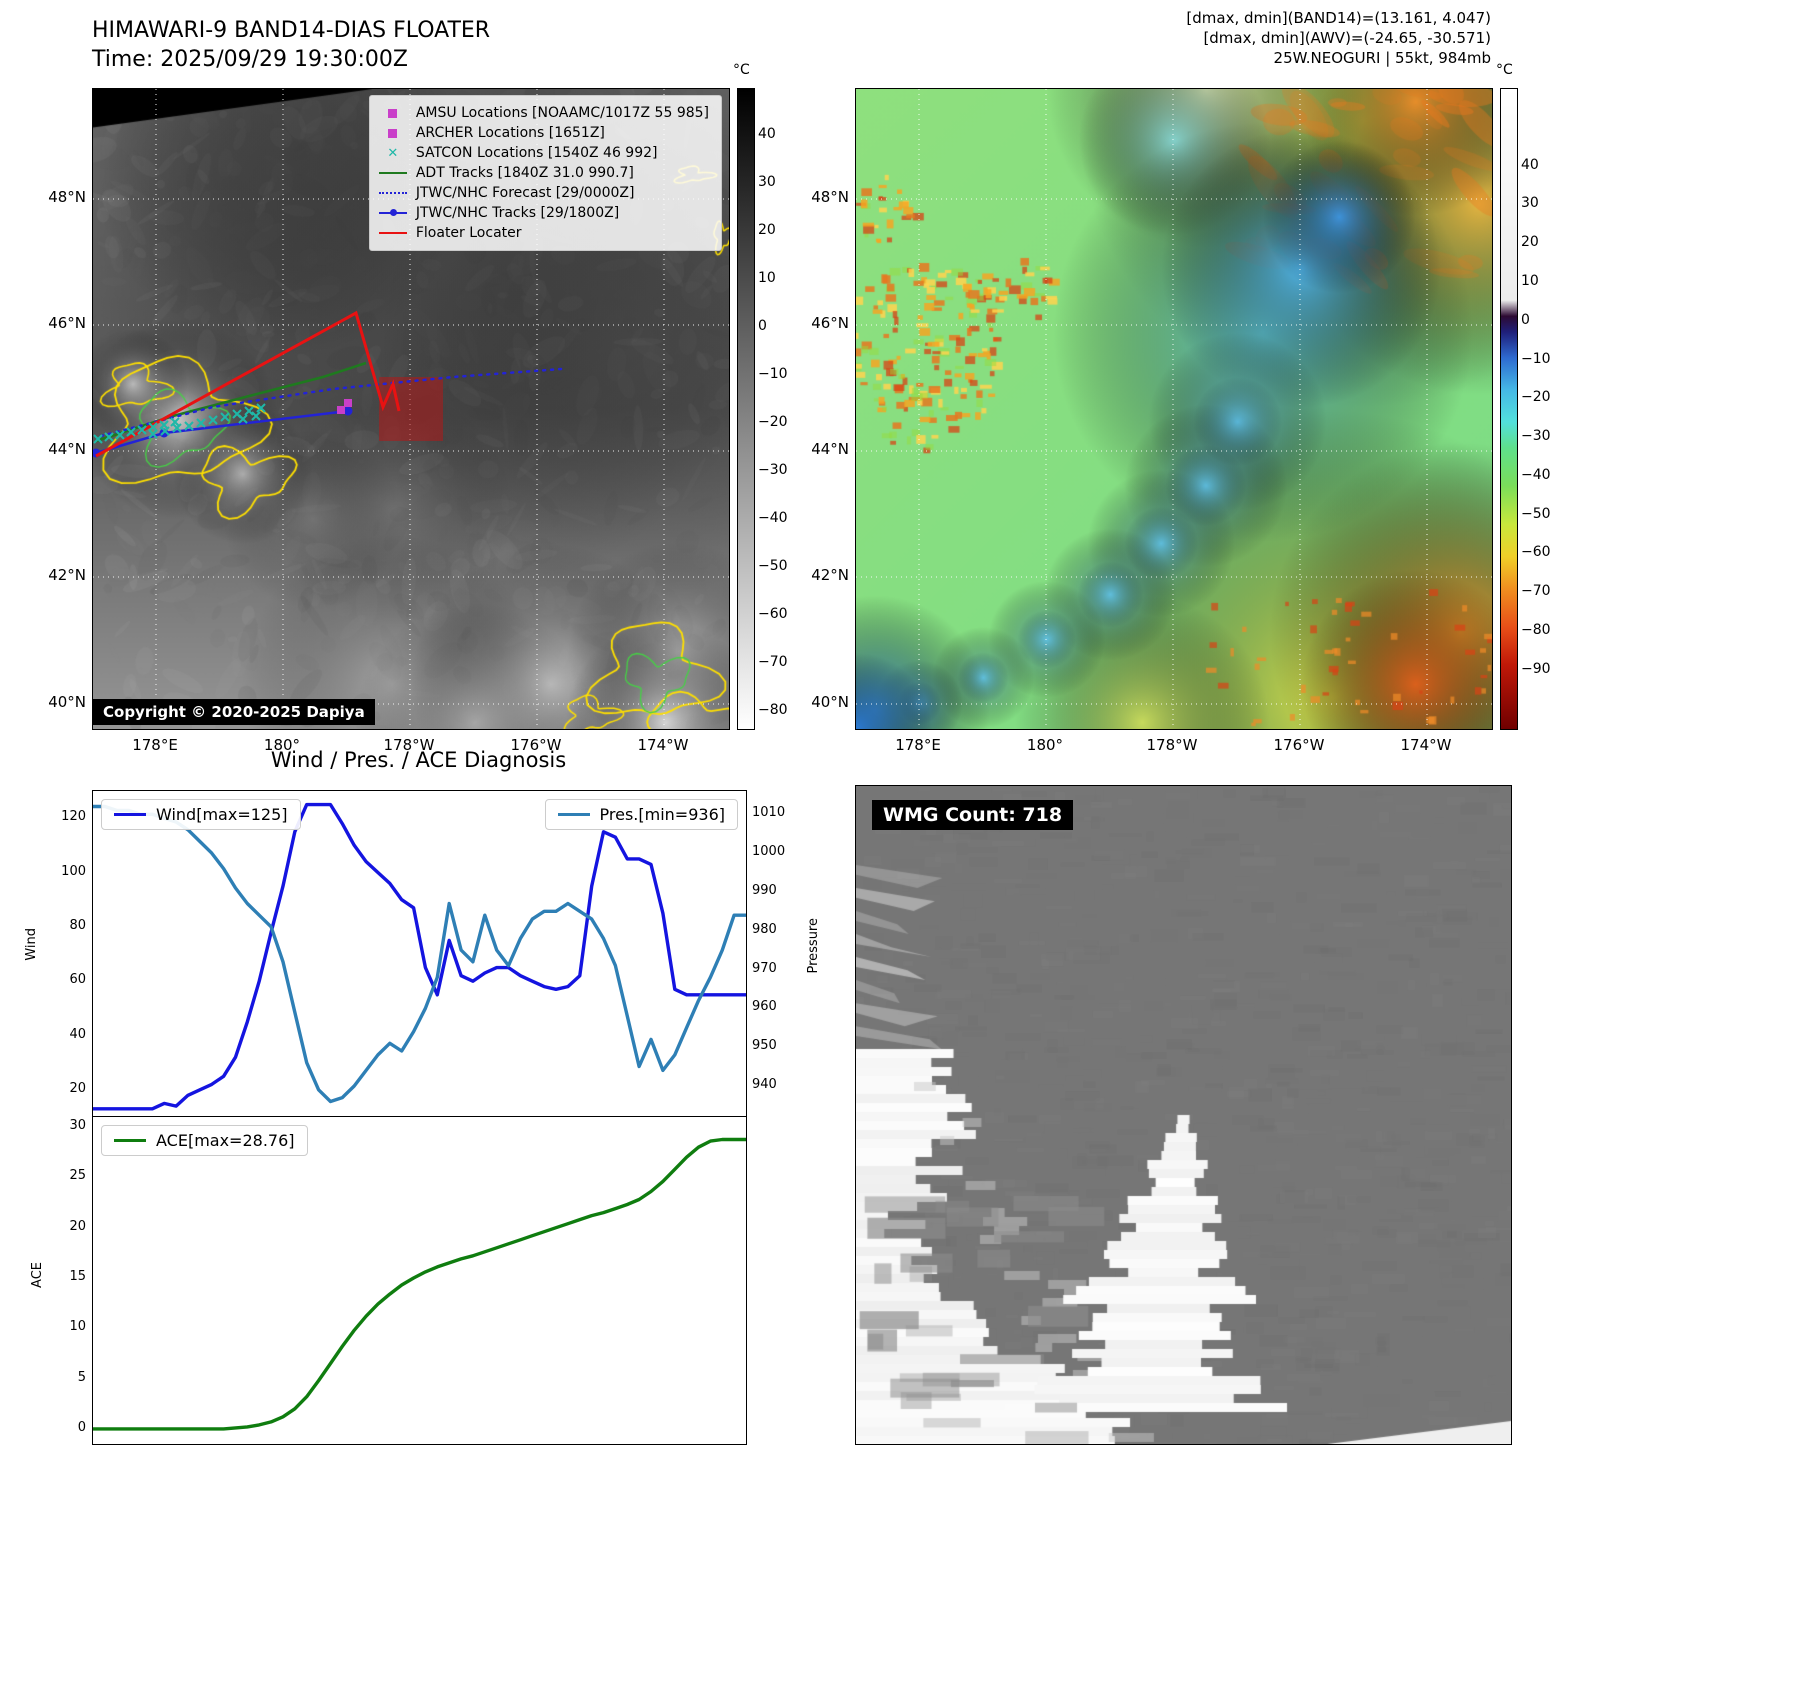 This screenshot has width=1797, height=1690. I want to click on line-glyph, so click(392, 173).